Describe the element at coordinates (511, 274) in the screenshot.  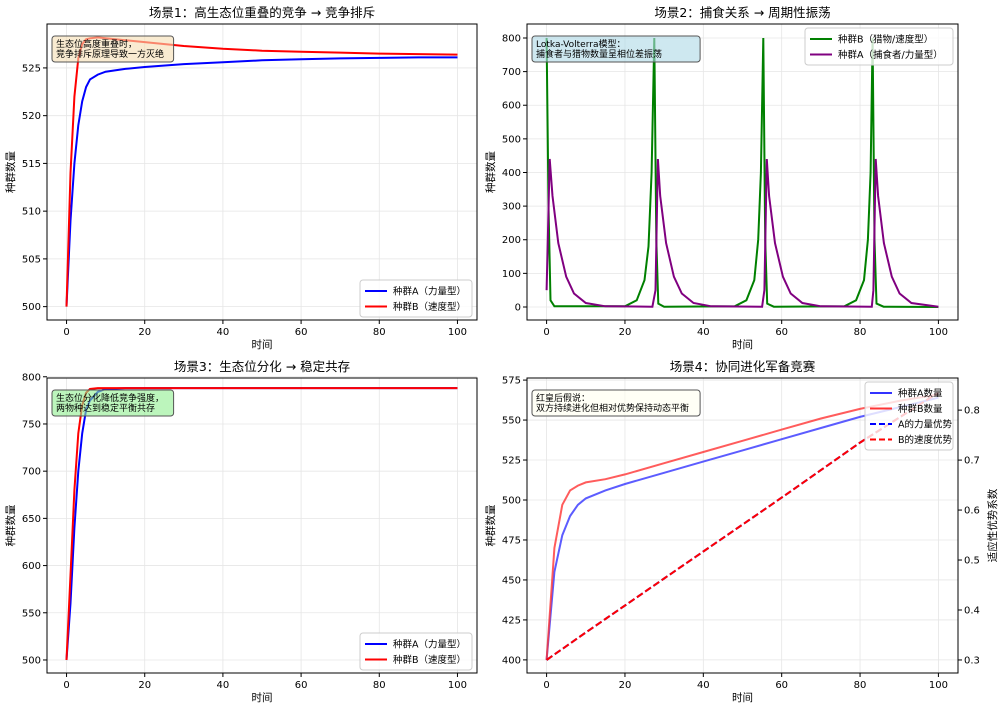
I see `y-tick-label: 100` at that location.